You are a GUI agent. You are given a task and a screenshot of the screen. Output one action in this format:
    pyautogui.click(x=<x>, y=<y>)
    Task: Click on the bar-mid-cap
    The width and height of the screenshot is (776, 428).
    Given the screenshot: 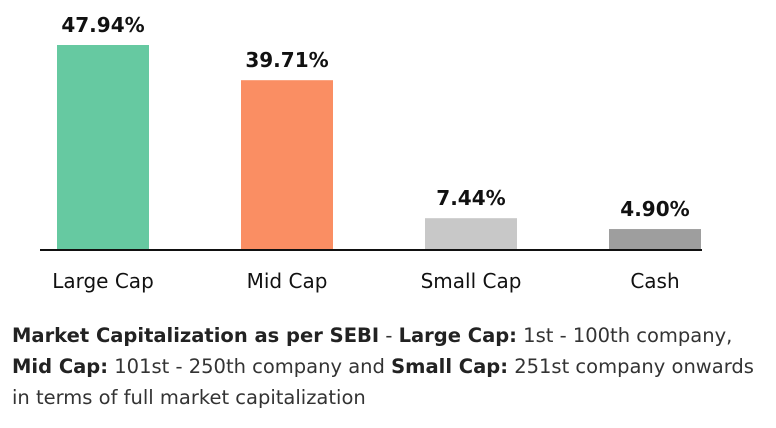 What is the action you would take?
    pyautogui.click(x=287, y=165)
    